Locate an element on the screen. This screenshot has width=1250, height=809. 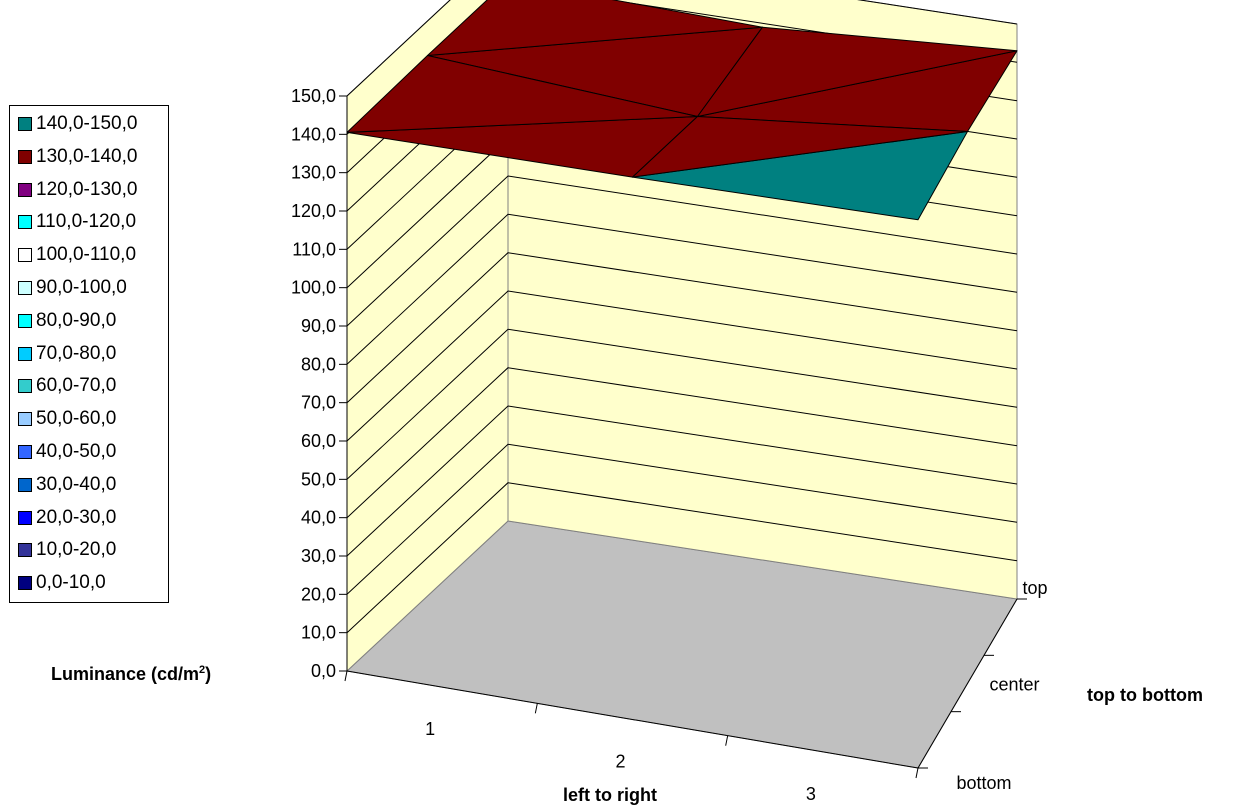
legend-label: 30,0-40,0 is located at coordinates (76, 484).